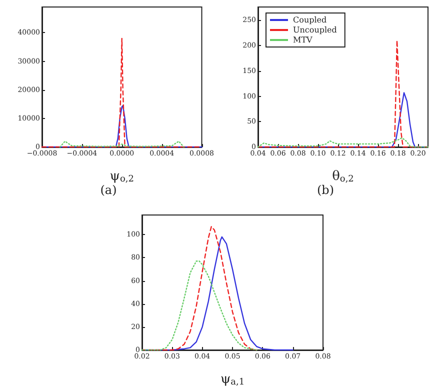  Describe the element at coordinates (315, 30) in the screenshot. I see `legend-label: Uncoupled` at that location.